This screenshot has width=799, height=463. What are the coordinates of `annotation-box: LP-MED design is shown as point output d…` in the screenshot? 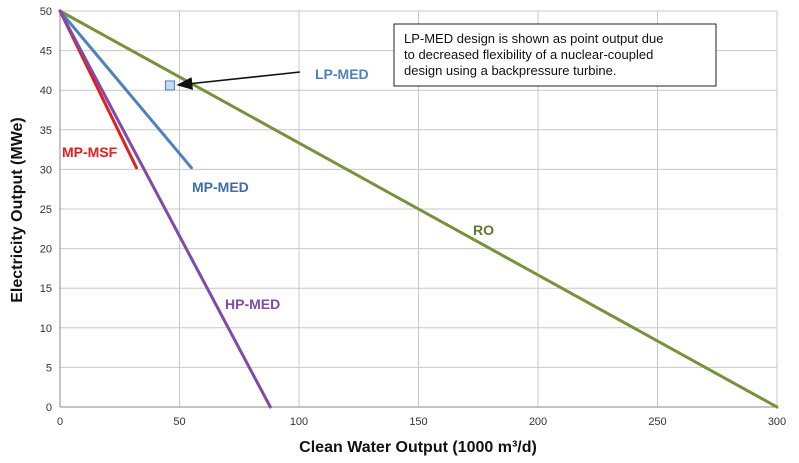 It's located at (555, 55).